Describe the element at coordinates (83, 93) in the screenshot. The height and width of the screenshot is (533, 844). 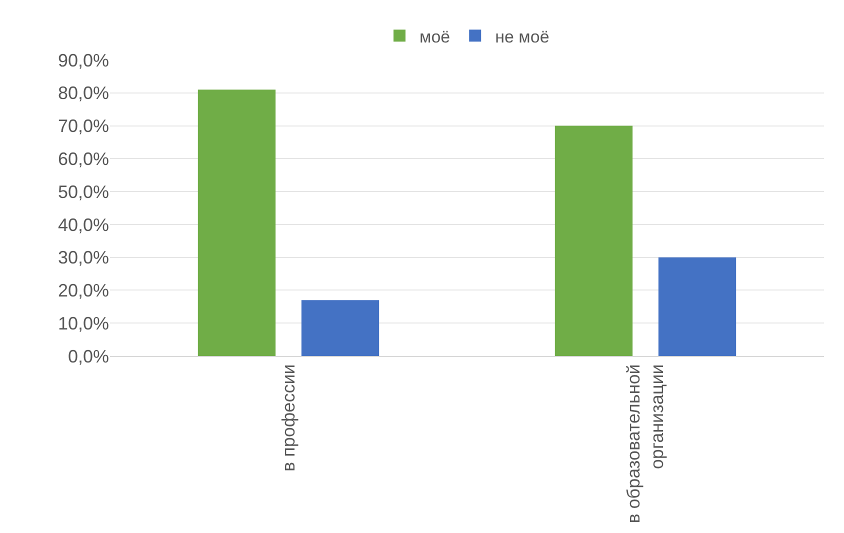
I see `y-tick-label: 80,0%` at that location.